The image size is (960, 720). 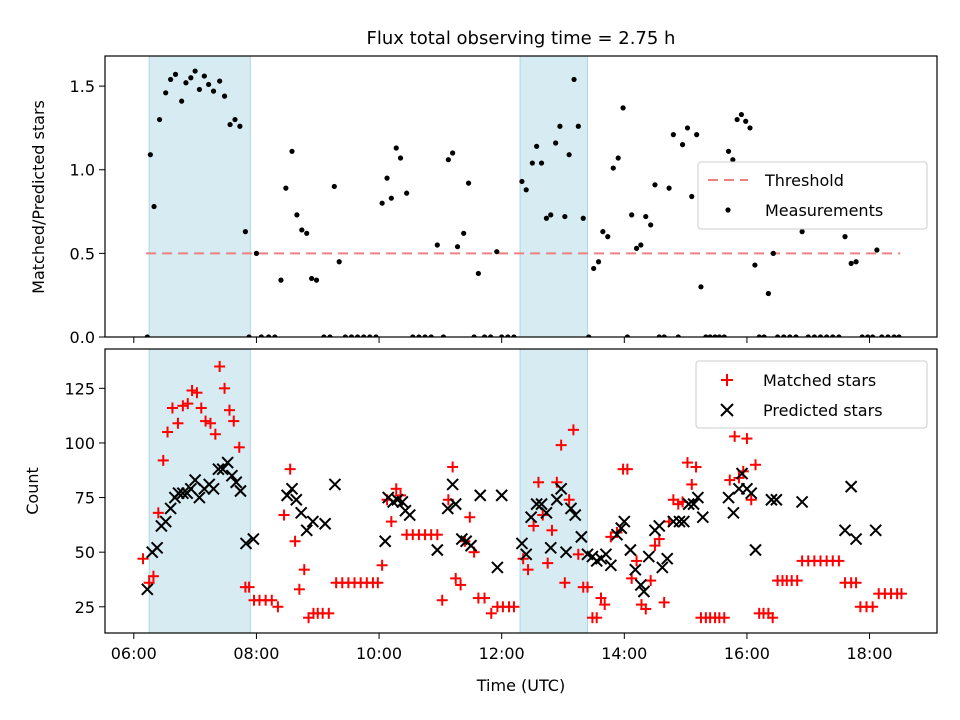 What do you see at coordinates (82, 86) in the screenshot?
I see `y-tick-label: 1.5` at bounding box center [82, 86].